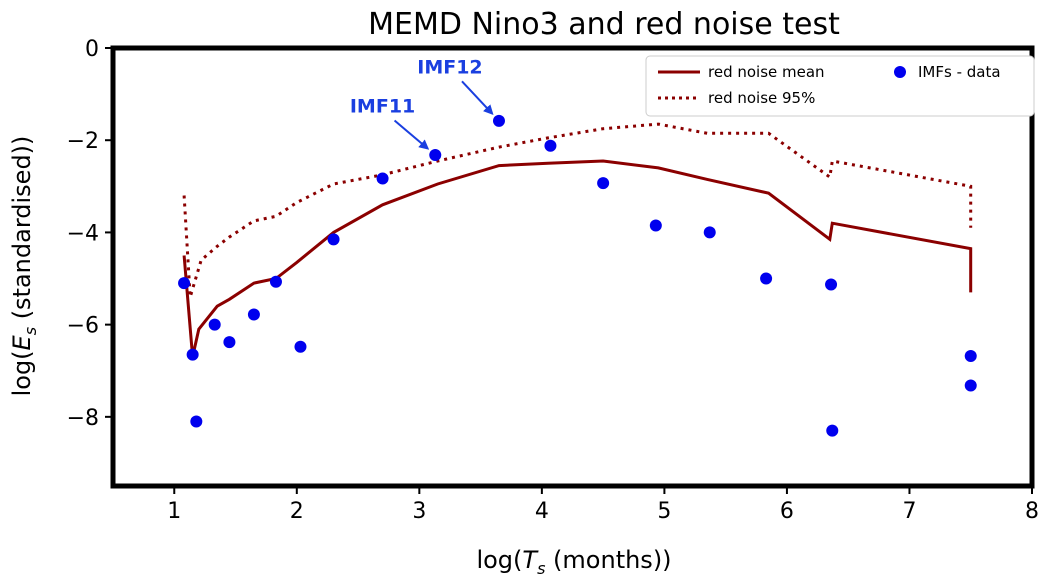  What do you see at coordinates (959, 72) in the screenshot?
I see `legend-label-imfs: IMFs - data` at bounding box center [959, 72].